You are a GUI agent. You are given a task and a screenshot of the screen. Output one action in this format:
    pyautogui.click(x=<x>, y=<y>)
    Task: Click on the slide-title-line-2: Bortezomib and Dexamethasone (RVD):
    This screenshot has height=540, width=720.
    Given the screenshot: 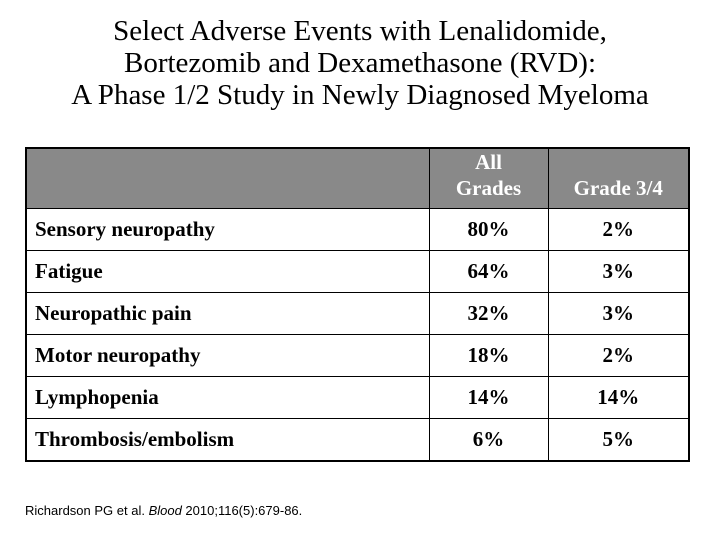 What is the action you would take?
    pyautogui.click(x=359, y=63)
    